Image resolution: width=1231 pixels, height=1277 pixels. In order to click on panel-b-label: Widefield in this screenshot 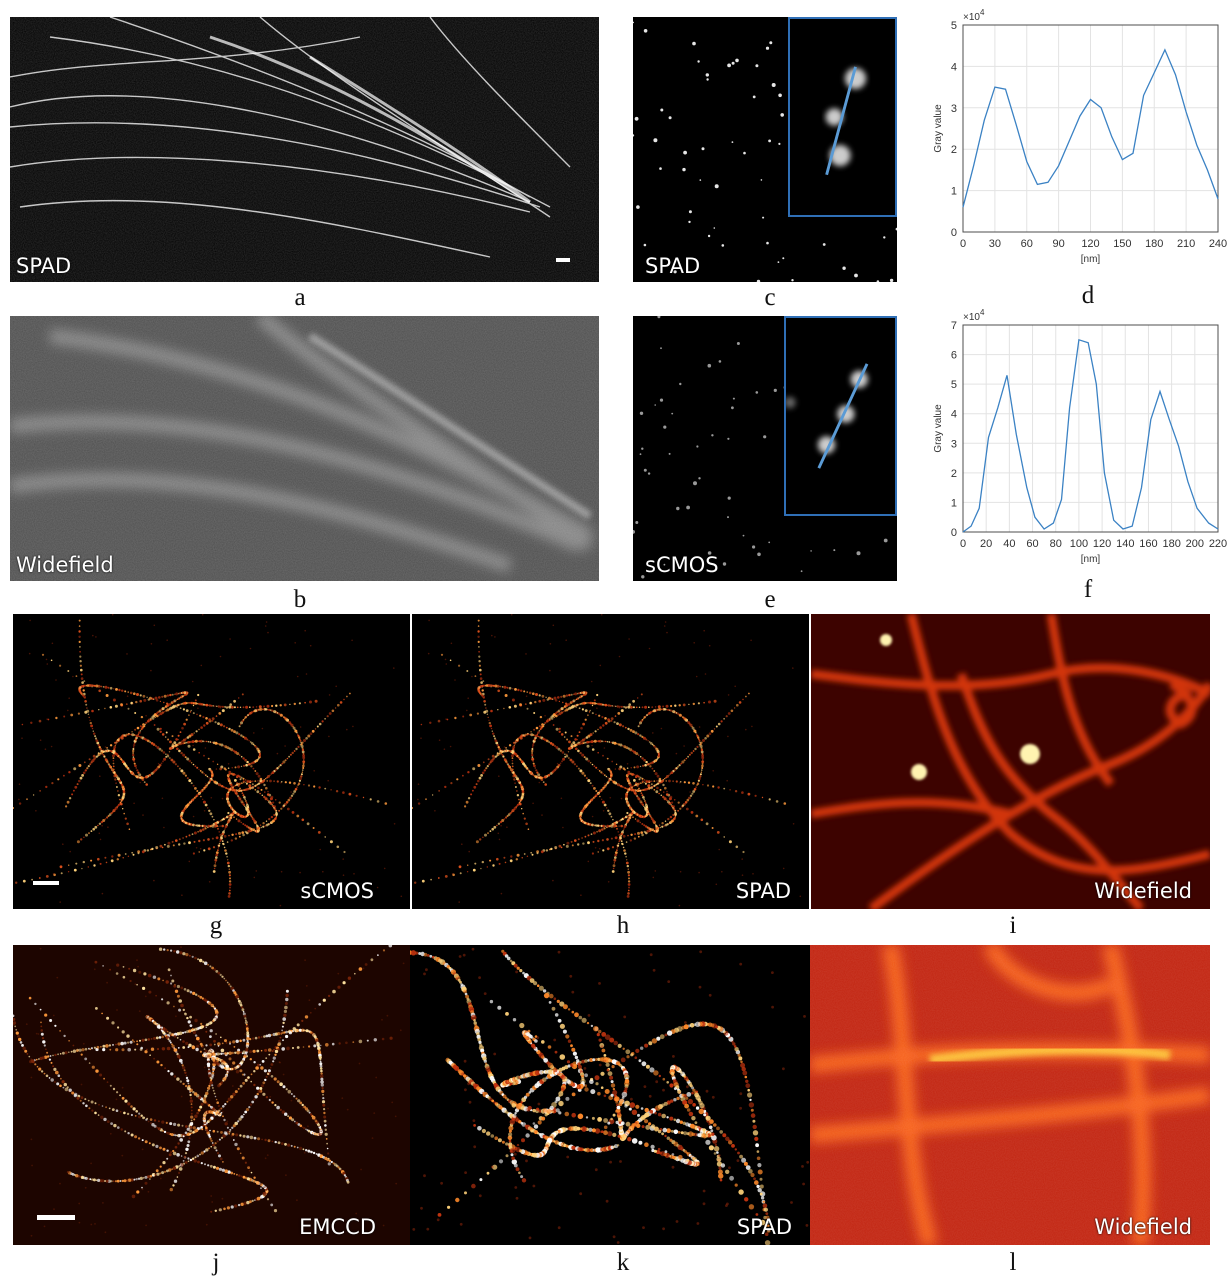, I will do `click(65, 565)`.